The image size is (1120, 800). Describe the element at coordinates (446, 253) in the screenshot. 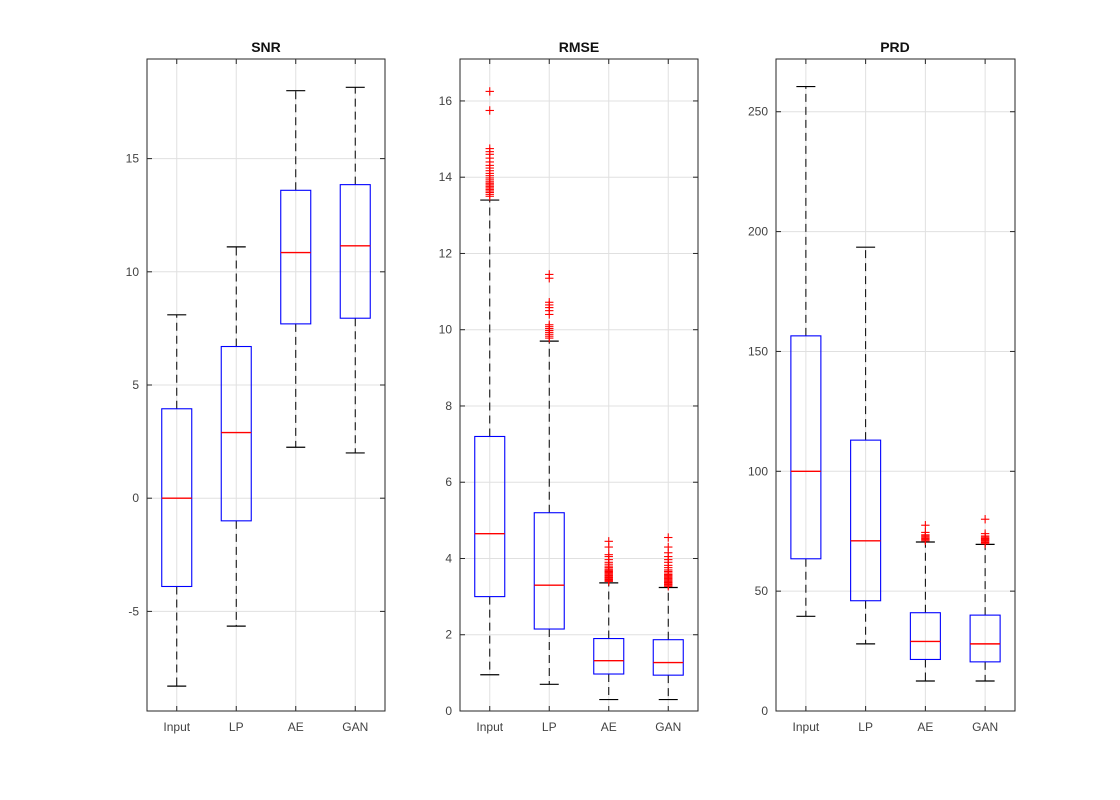

I see `y-tick-label: 12` at that location.